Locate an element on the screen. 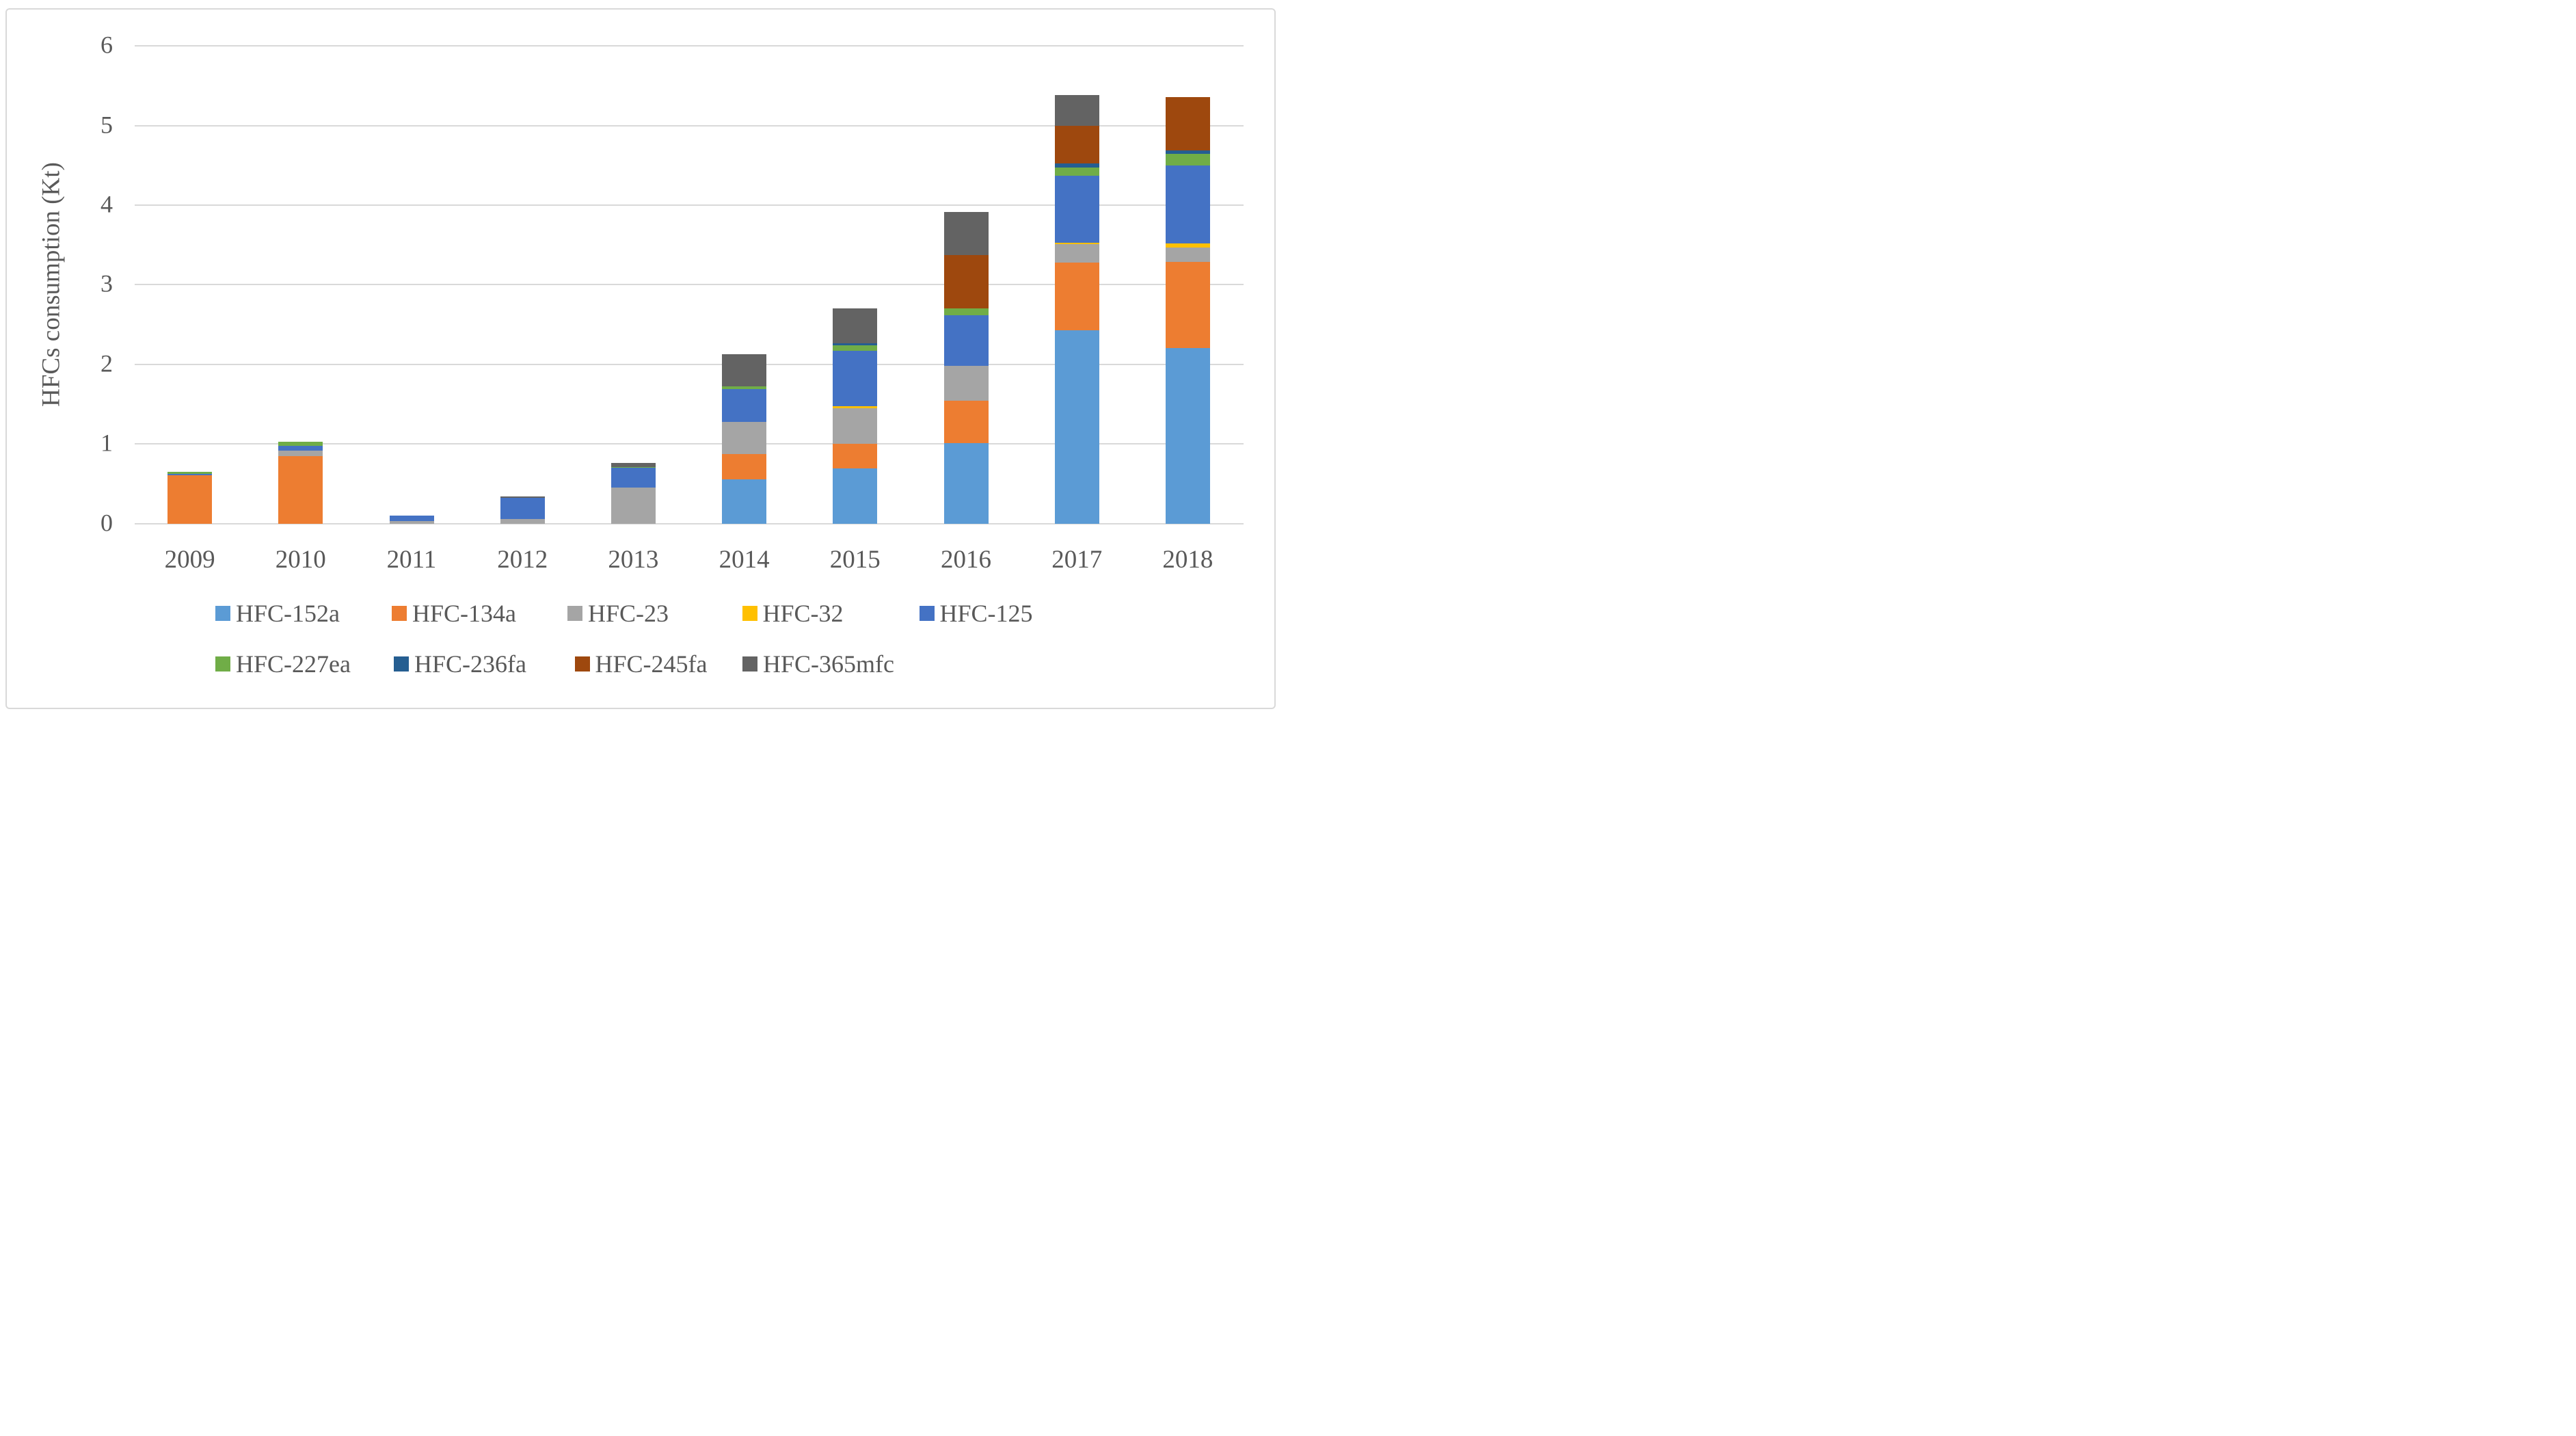 Image resolution: width=2576 pixels, height=1436 pixels. bar-segment-2018-HFC-227ea is located at coordinates (1187, 159).